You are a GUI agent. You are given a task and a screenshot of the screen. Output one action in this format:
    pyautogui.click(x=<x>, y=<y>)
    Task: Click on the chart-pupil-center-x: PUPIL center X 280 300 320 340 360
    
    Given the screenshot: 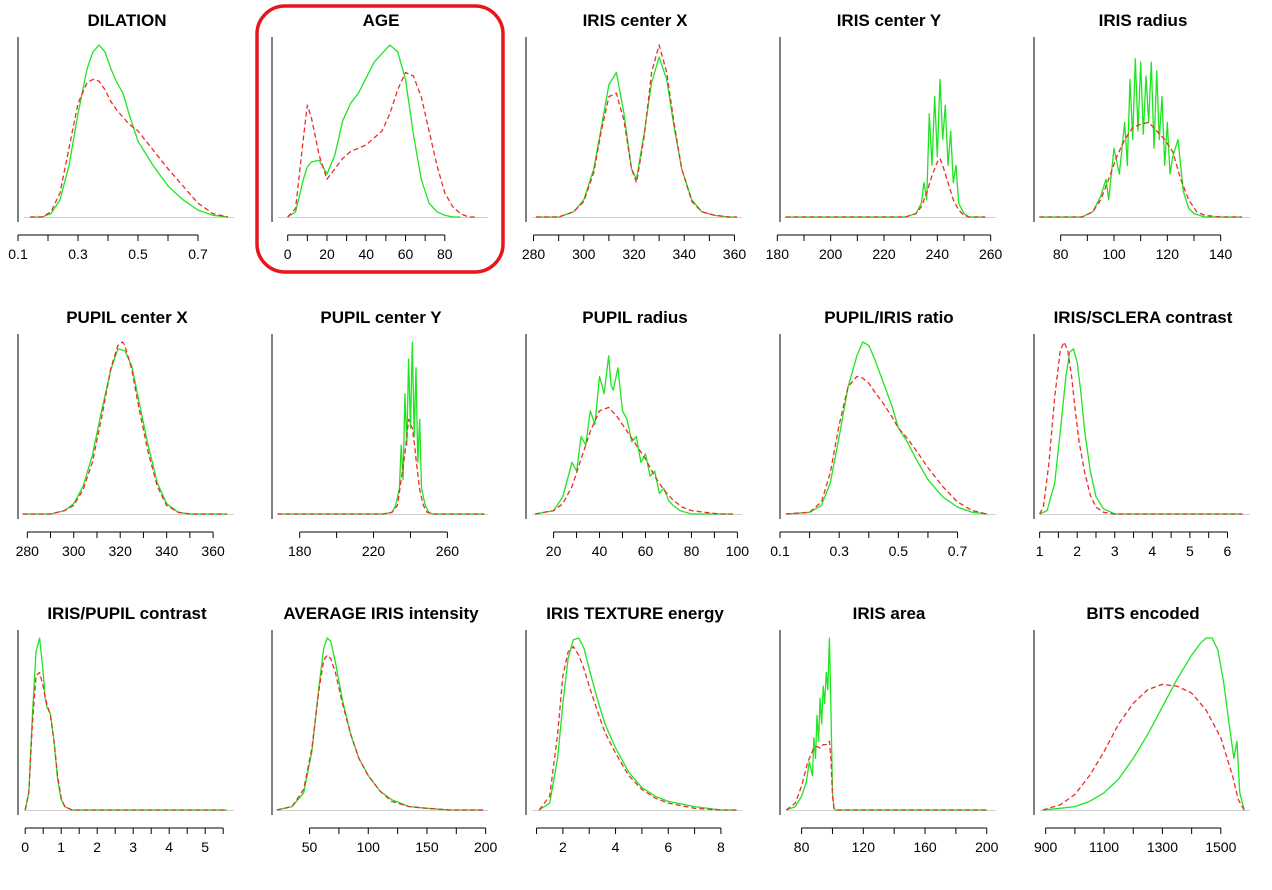 What is the action you would take?
    pyautogui.click(x=125, y=433)
    